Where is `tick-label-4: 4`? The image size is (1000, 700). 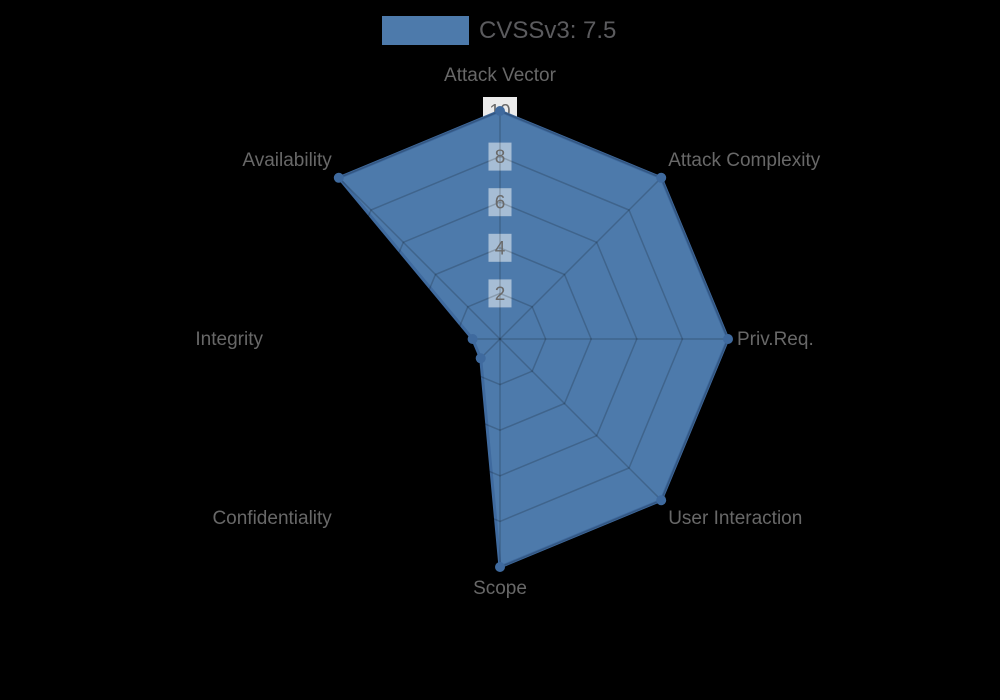 tick-label-4: 4 is located at coordinates (500, 248).